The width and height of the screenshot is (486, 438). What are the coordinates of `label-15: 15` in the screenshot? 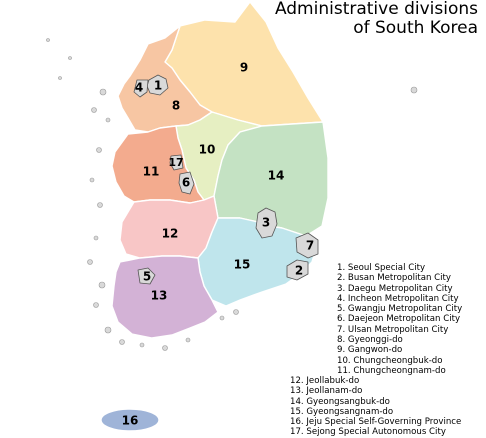 It's located at (242, 265).